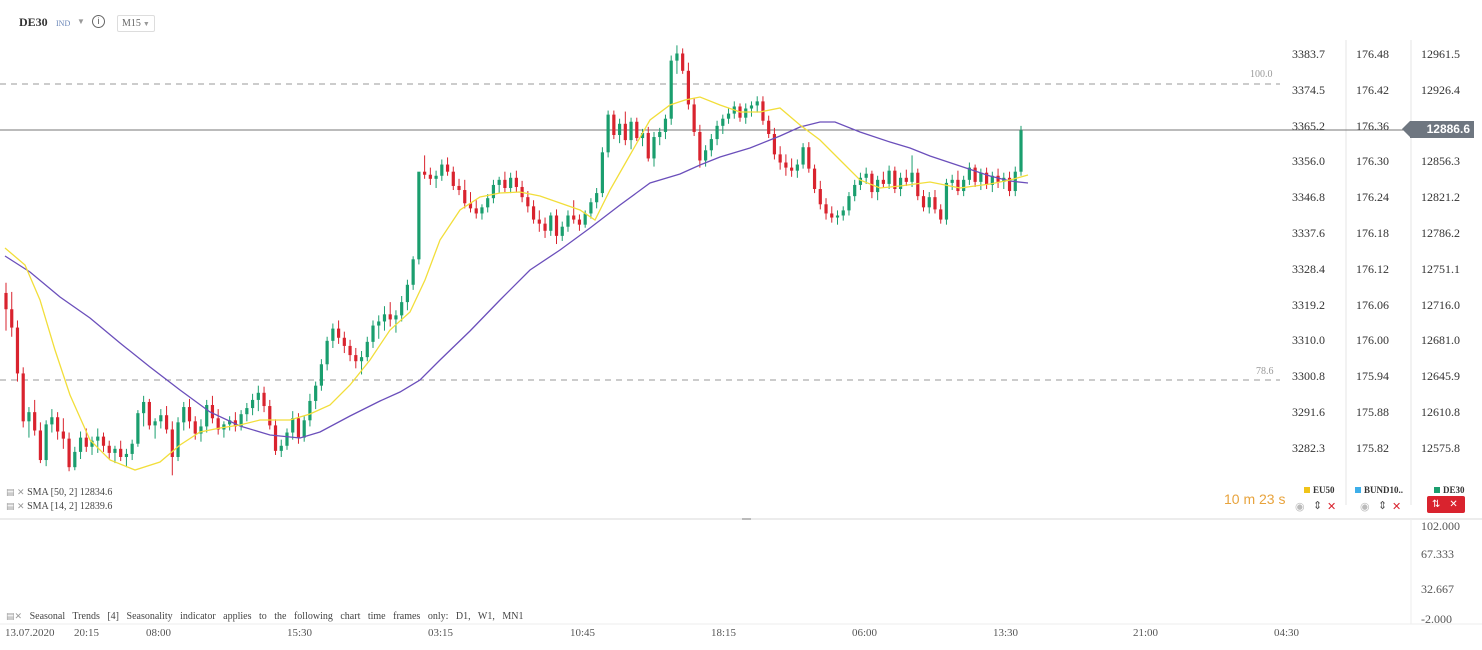 The height and width of the screenshot is (650, 1482). What do you see at coordinates (81, 21) in the screenshot?
I see `symbol-dropdown-icon: ▼` at bounding box center [81, 21].